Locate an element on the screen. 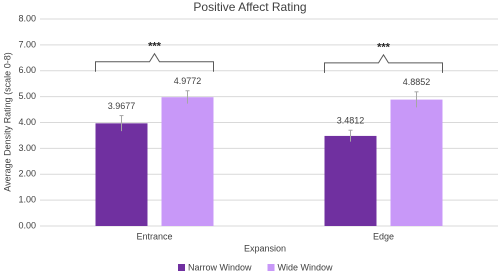 The image size is (500, 273). value-label: 4.9772 is located at coordinates (188, 81).